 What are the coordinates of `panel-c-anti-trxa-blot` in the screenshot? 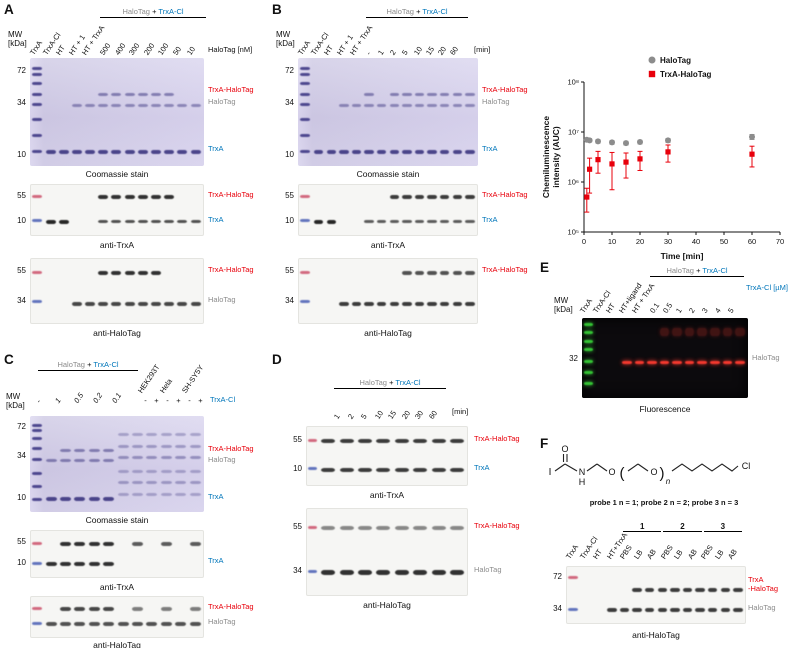 It's located at (117, 554).